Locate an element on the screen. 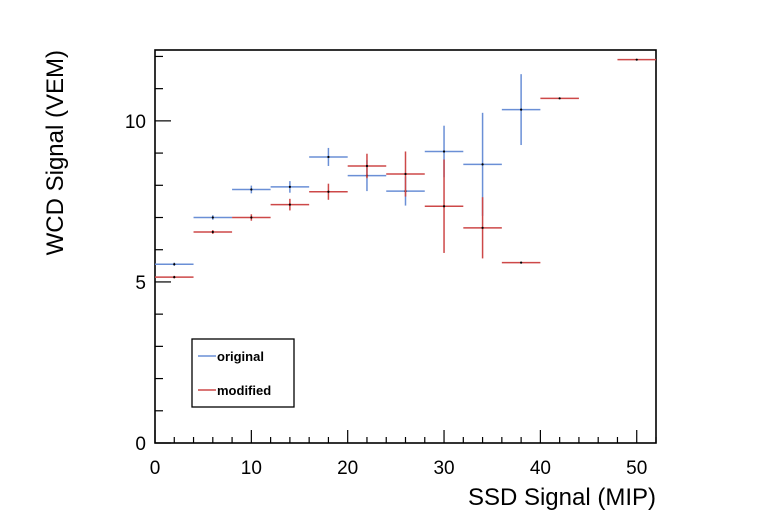  legend-label-modified: modified is located at coordinates (244, 390).